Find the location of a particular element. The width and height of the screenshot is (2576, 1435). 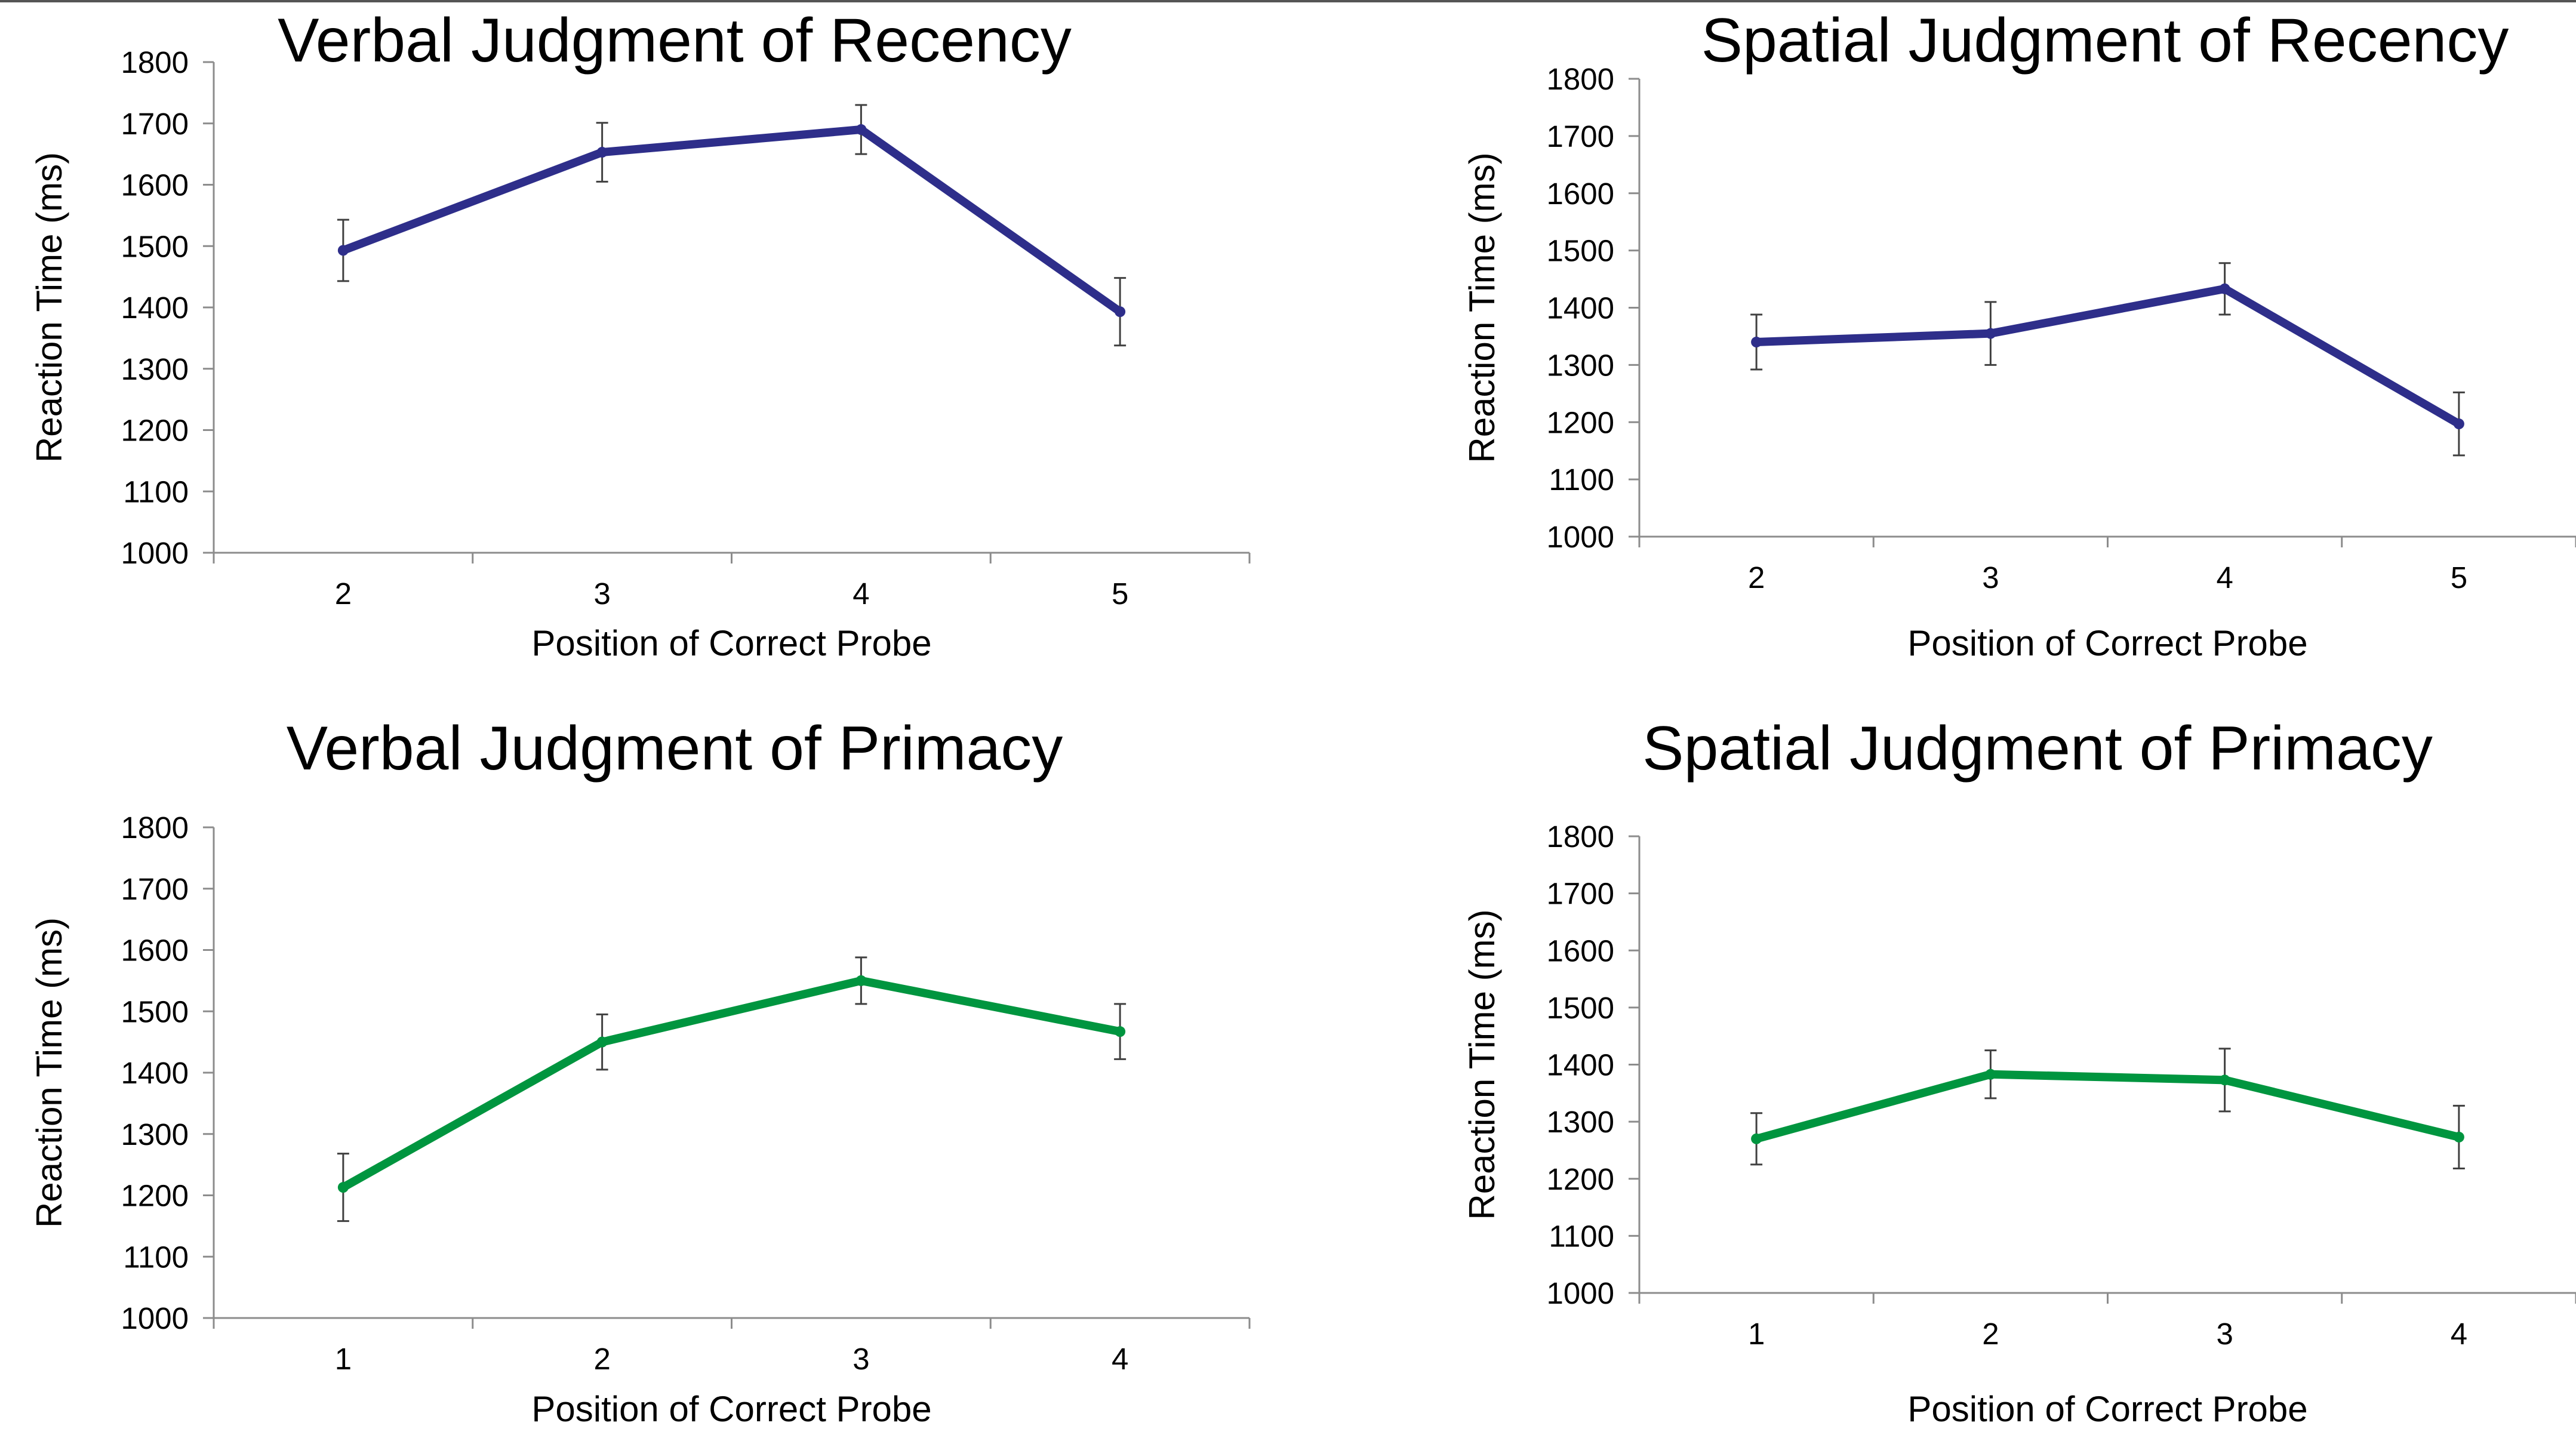

chart-title: Verbal Judgment of Primacy is located at coordinates (675, 749).